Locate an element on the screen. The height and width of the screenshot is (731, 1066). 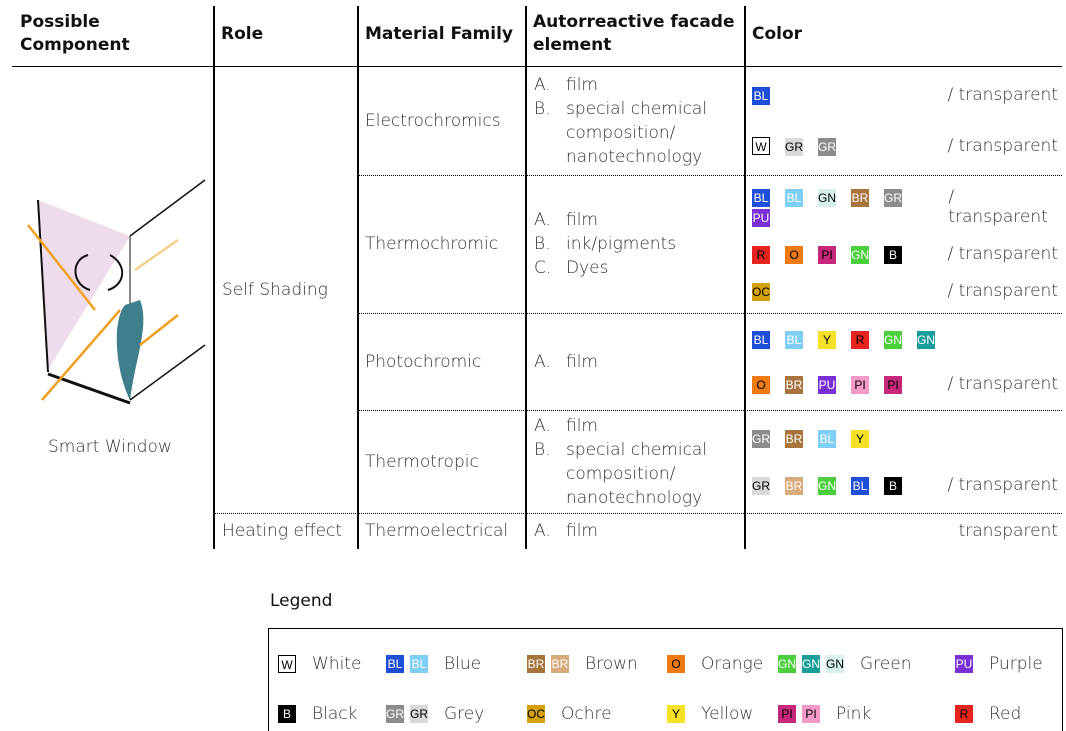
color-line: W GR GR / transparent is located at coordinates (905, 146).